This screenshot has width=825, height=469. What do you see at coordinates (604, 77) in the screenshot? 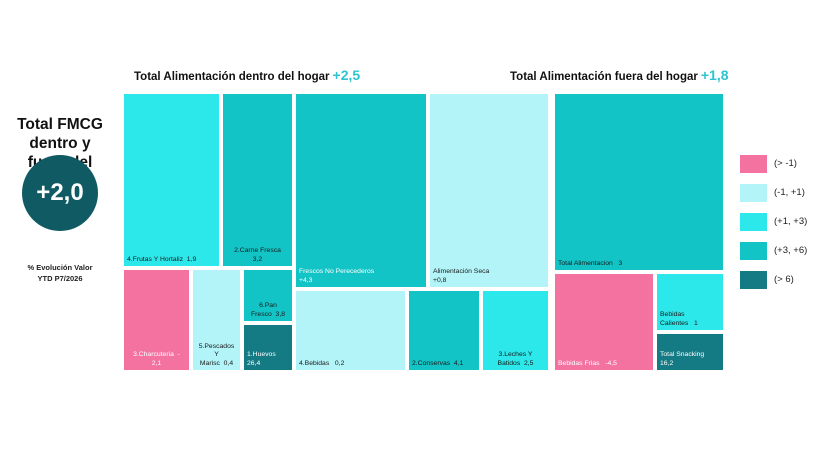
I see `header-fuera-label: Total Alimentación fuera del hogar` at bounding box center [604, 77].